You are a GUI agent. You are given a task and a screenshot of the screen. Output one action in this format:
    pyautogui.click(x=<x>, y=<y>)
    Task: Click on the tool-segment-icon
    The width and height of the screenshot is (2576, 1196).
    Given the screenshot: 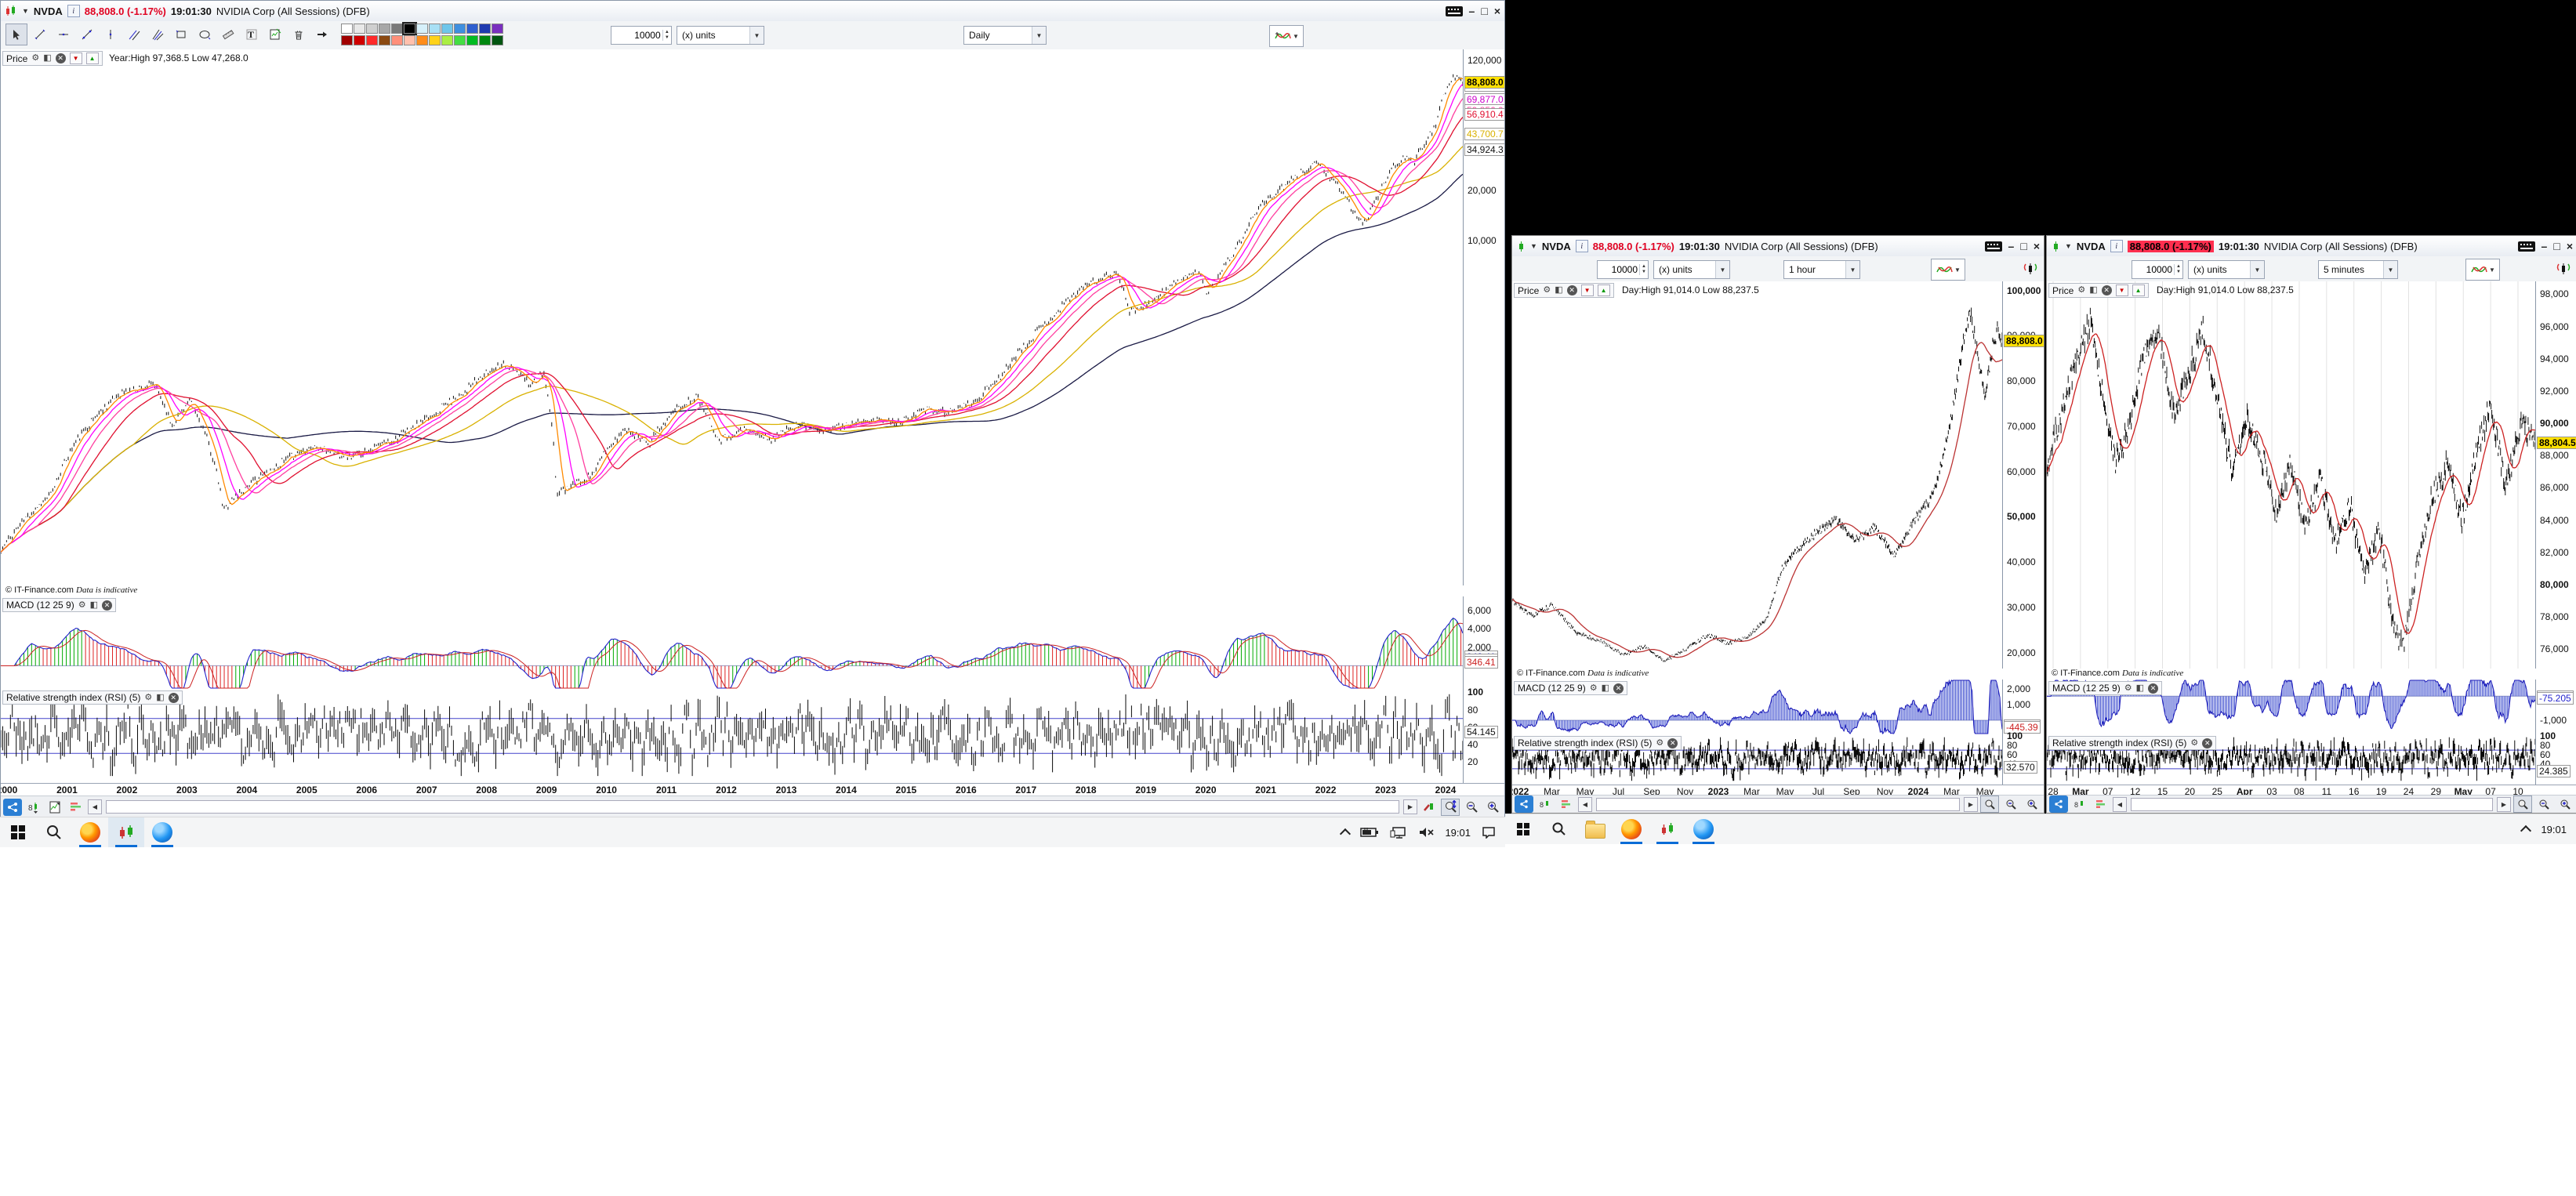 What is the action you would take?
    pyautogui.click(x=40, y=34)
    